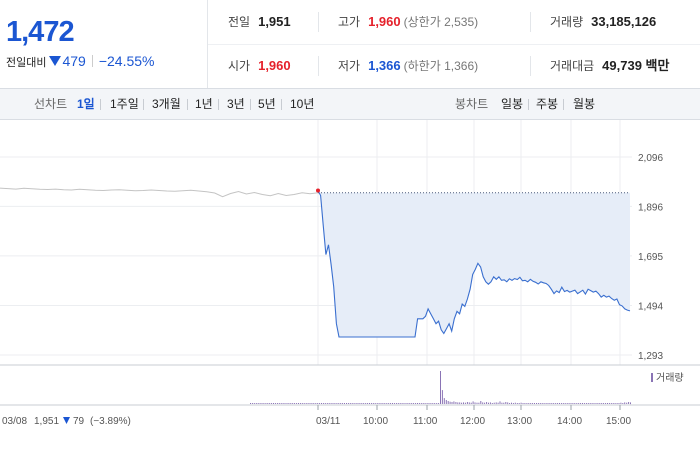 This screenshot has height=450, width=700. Describe the element at coordinates (375, 421) in the screenshot. I see `x-tick-label: 10:00` at that location.